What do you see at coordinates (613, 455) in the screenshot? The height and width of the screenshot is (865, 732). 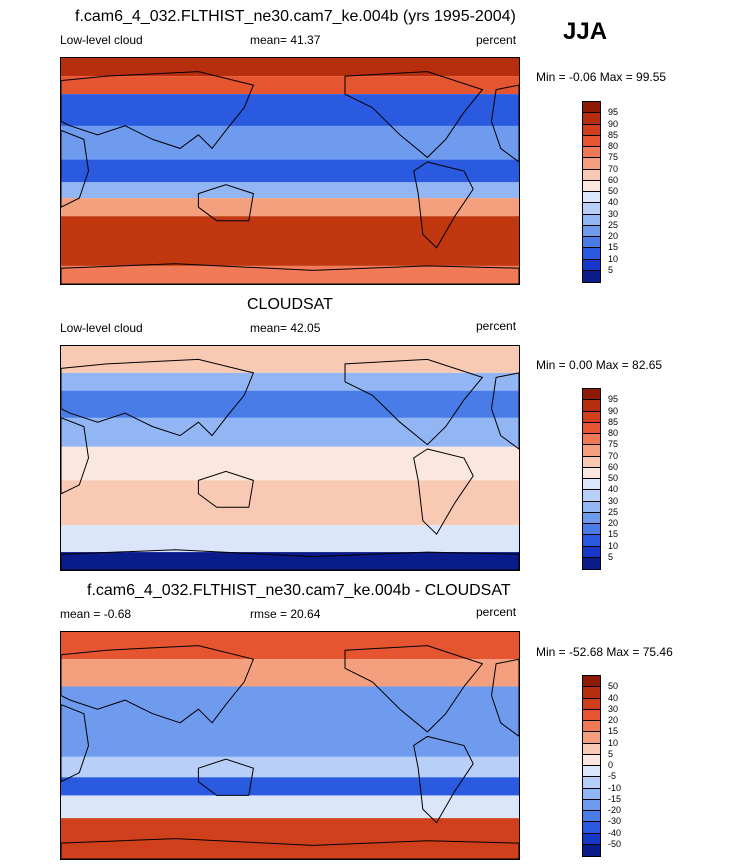 I see `colorbar-tick-label: 70` at bounding box center [613, 455].